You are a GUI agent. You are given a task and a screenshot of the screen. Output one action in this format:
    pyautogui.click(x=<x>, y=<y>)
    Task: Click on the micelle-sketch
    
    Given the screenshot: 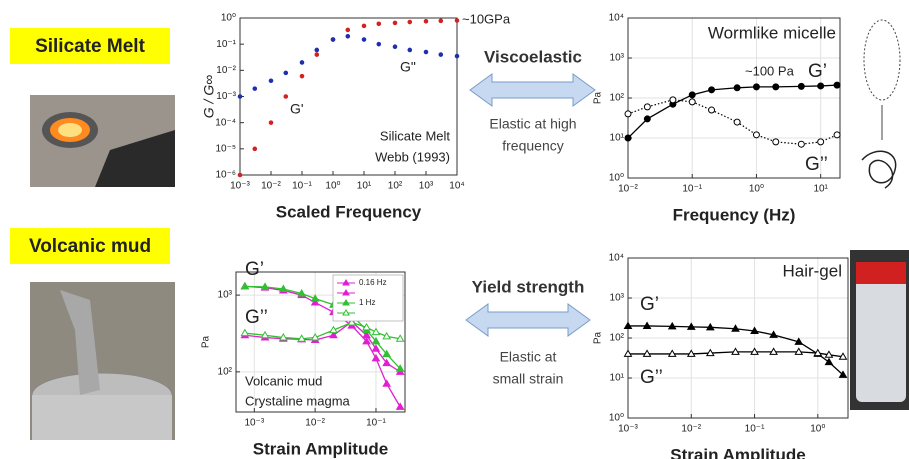 What is the action you would take?
    pyautogui.click(x=881, y=104)
    